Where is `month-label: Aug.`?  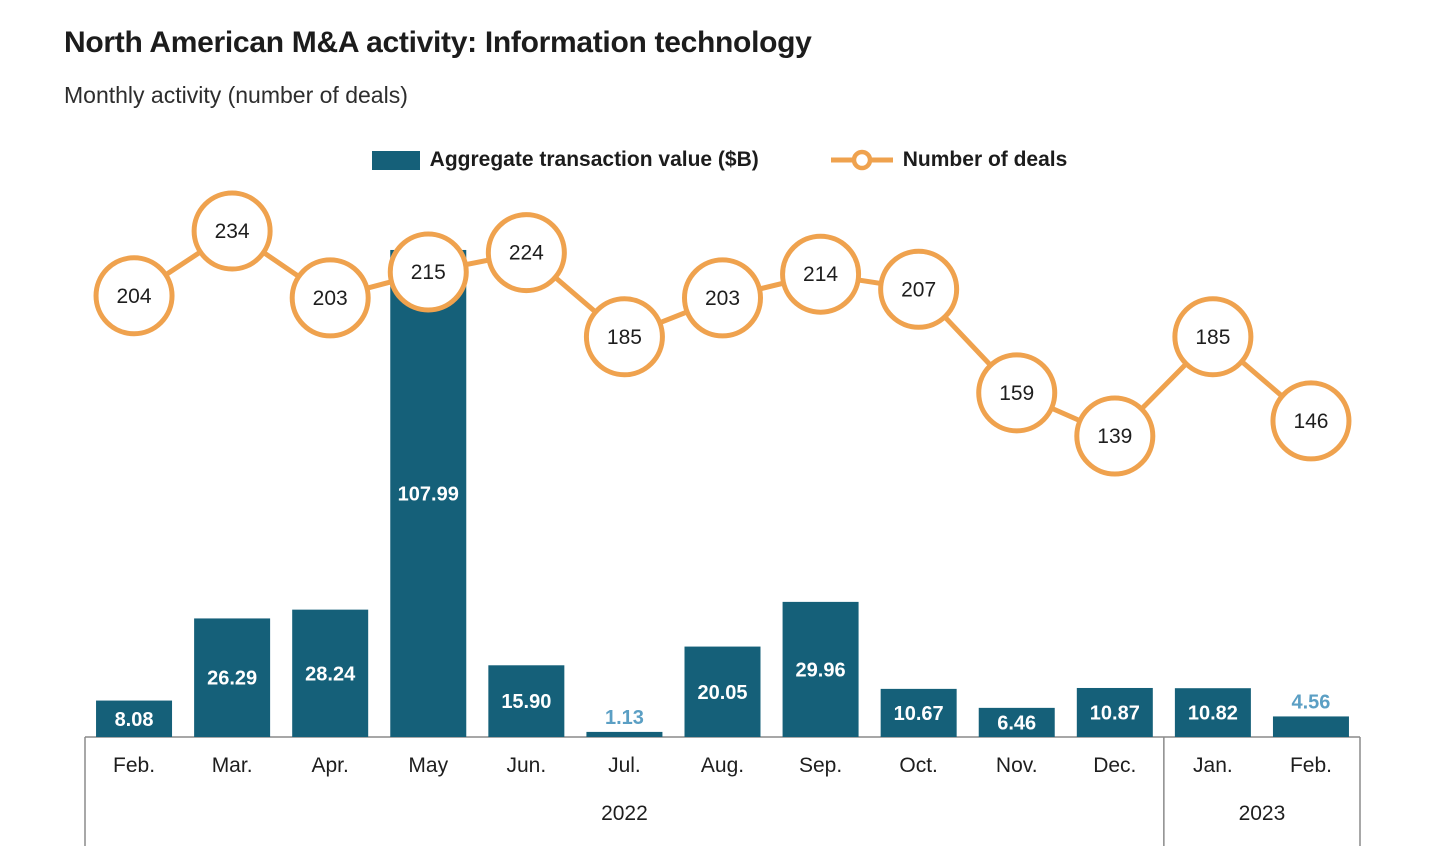 month-label: Aug. is located at coordinates (722, 765).